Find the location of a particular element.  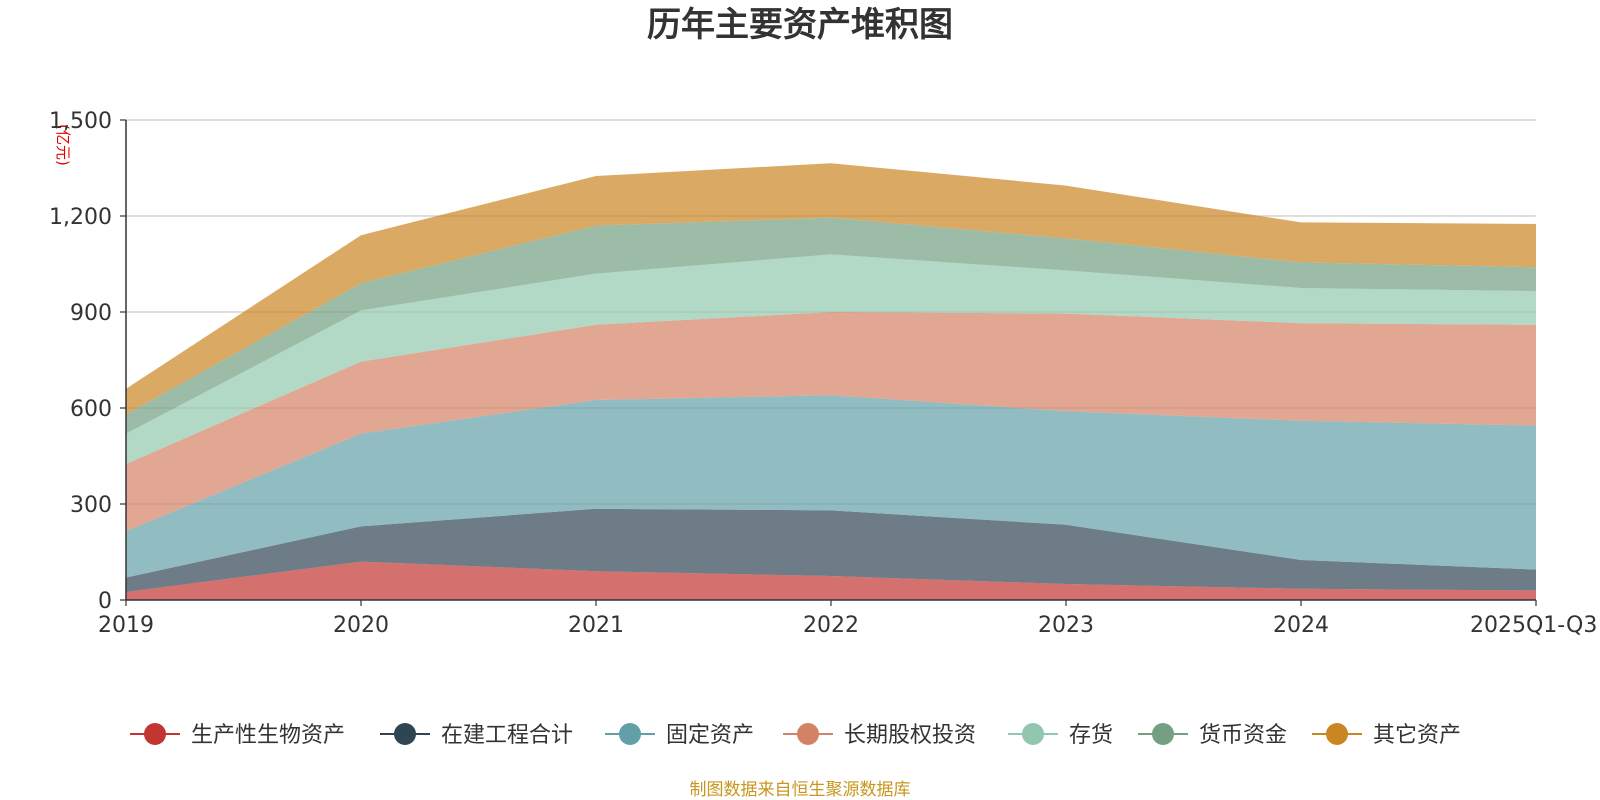

source-note: 制图数据来自恒生聚源数据库 is located at coordinates (800, 790).